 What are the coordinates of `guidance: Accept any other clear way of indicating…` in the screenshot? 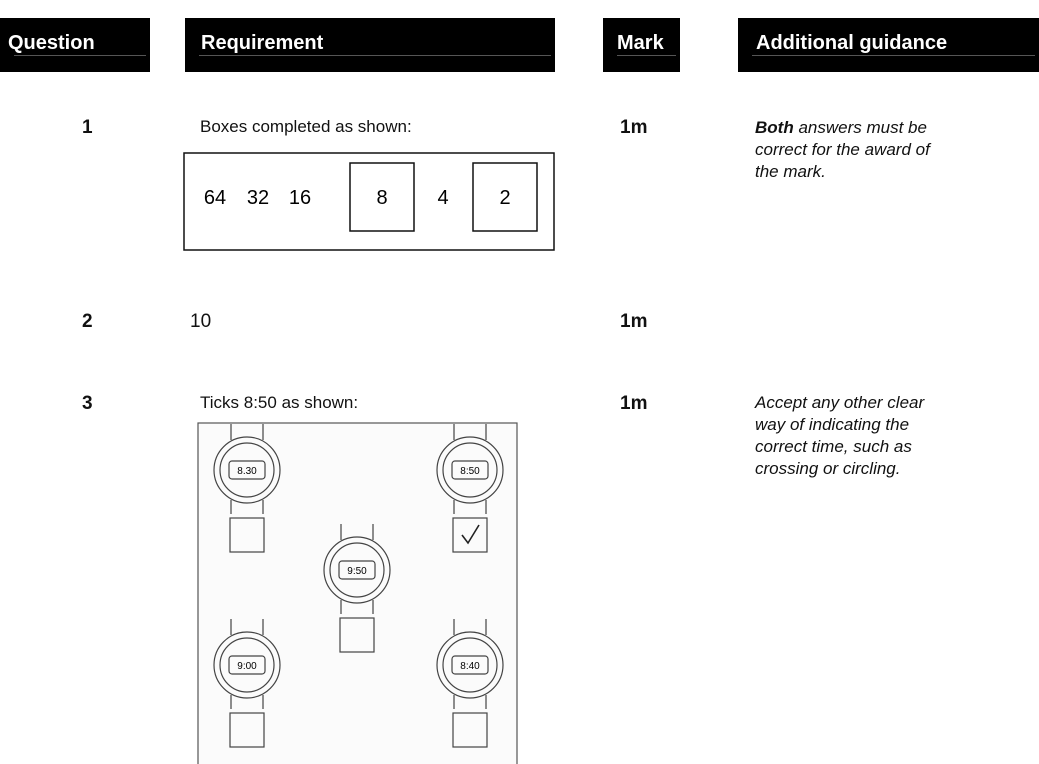 It's located at (839, 436).